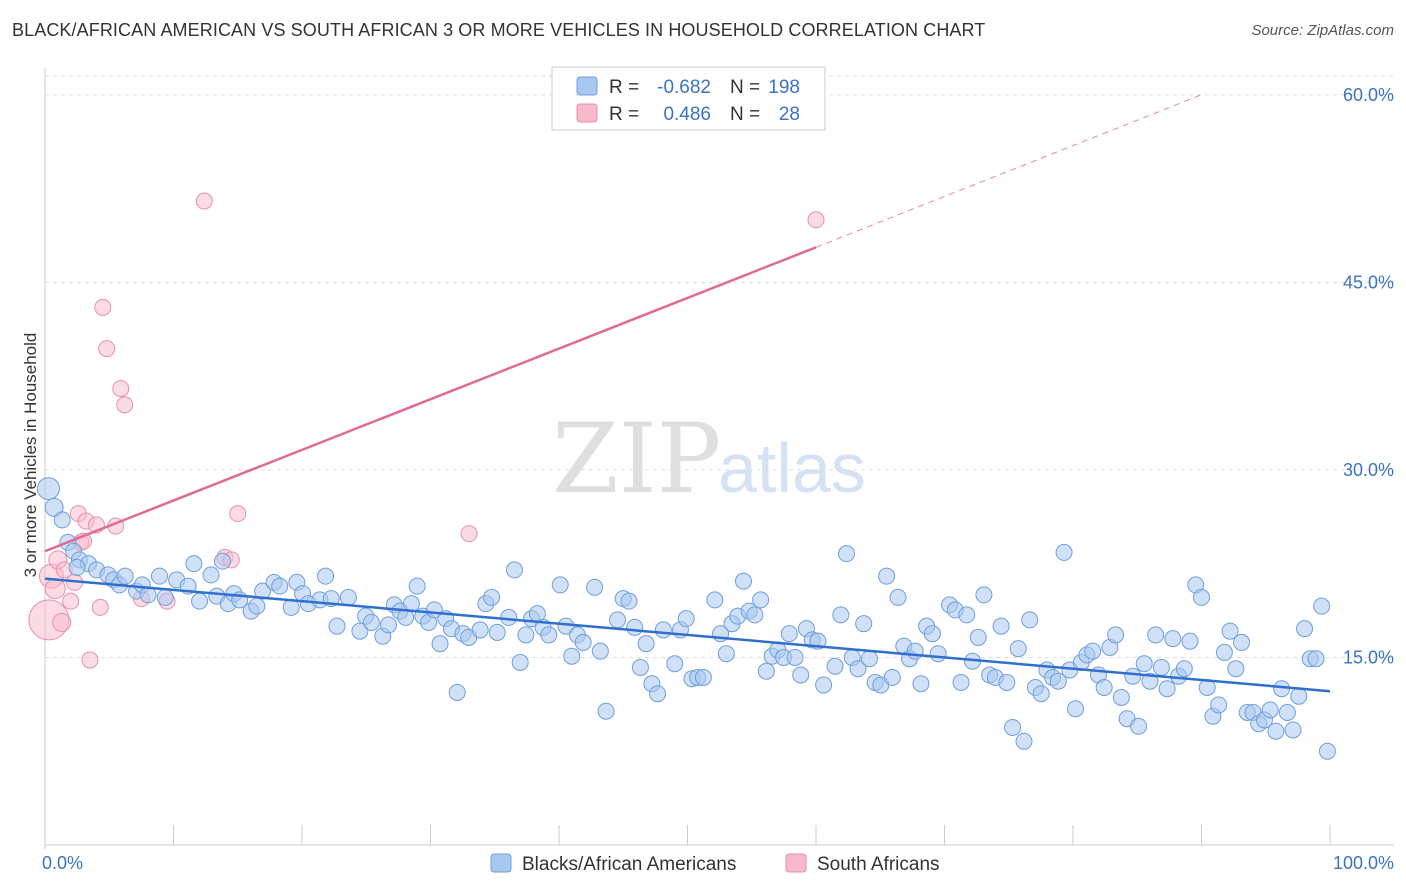 This screenshot has height=892, width=1406. I want to click on blacks-trend-line, so click(687, 635).